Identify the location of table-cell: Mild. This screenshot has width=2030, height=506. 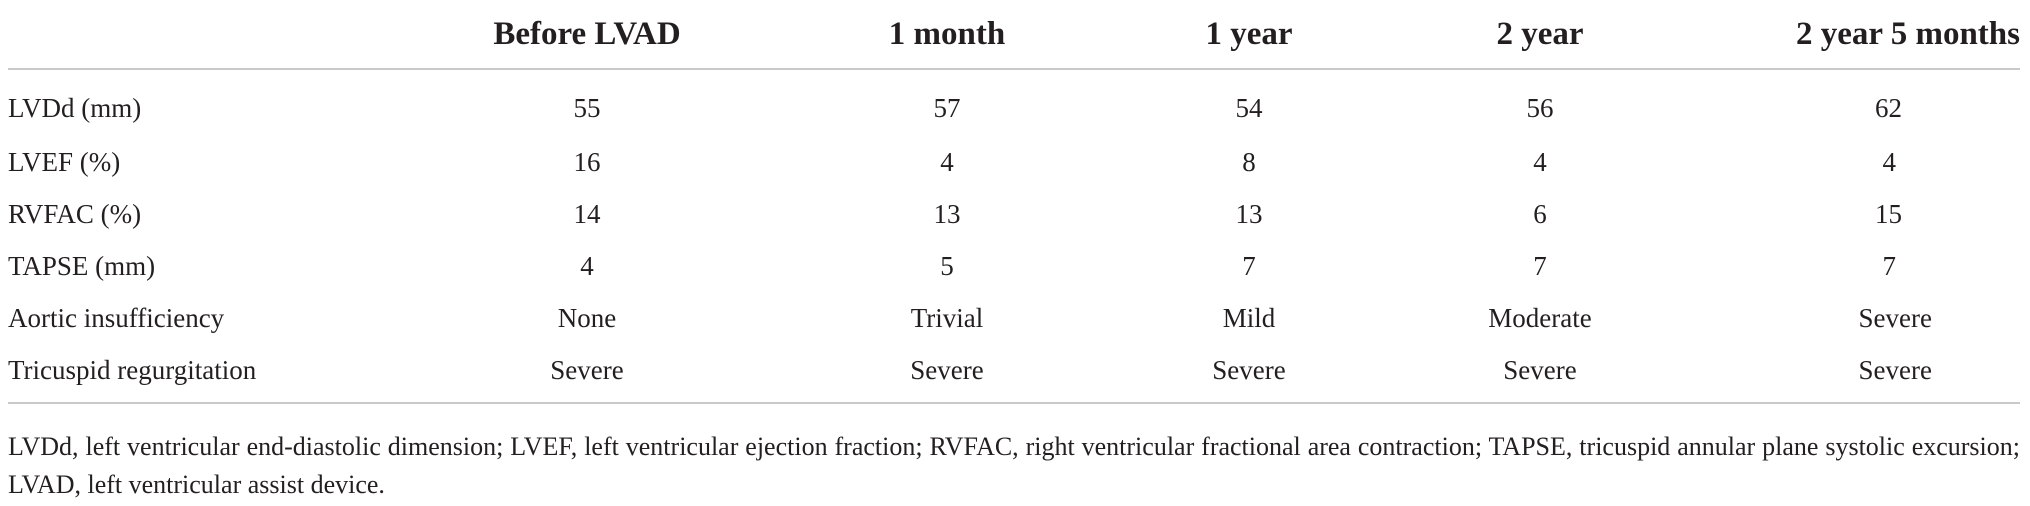
(1249, 317).